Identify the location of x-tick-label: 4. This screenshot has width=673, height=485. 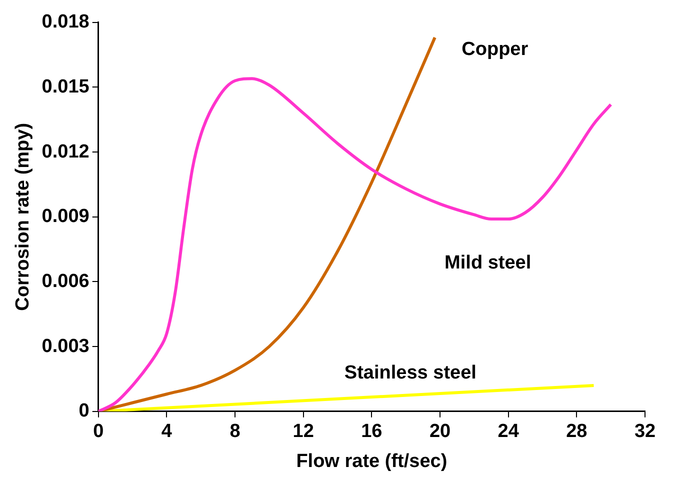
(166, 431).